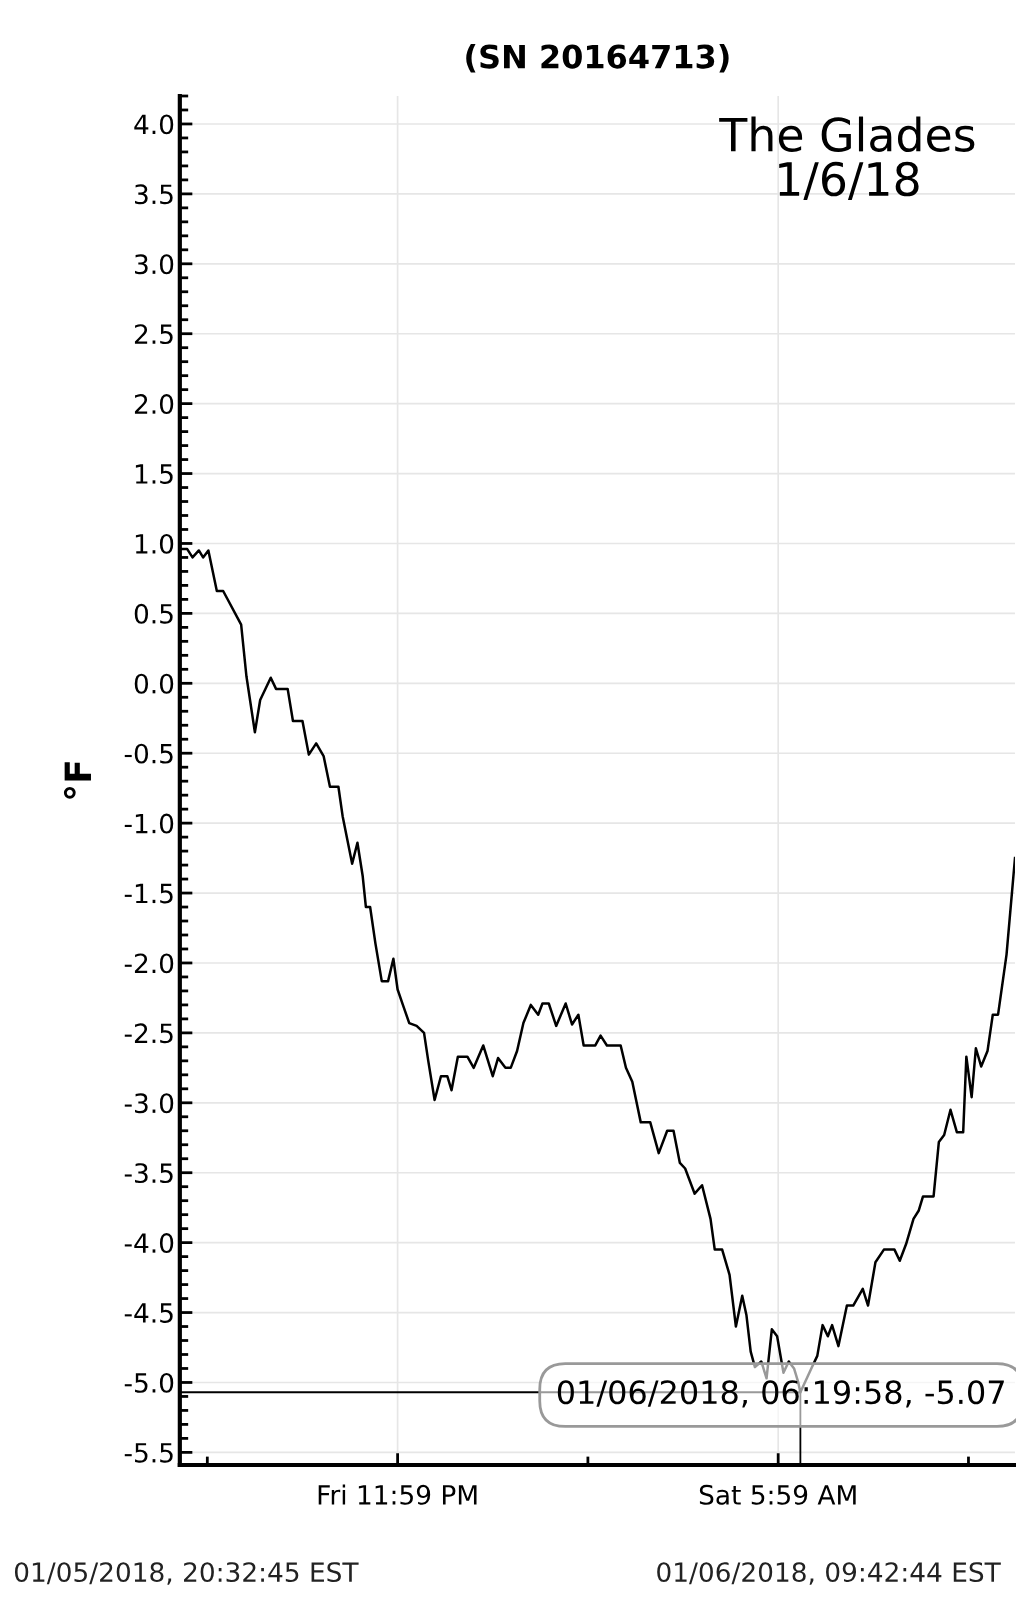 The width and height of the screenshot is (1016, 1600). Describe the element at coordinates (148, 1033) in the screenshot. I see `y-tick-label: -2.5` at that location.